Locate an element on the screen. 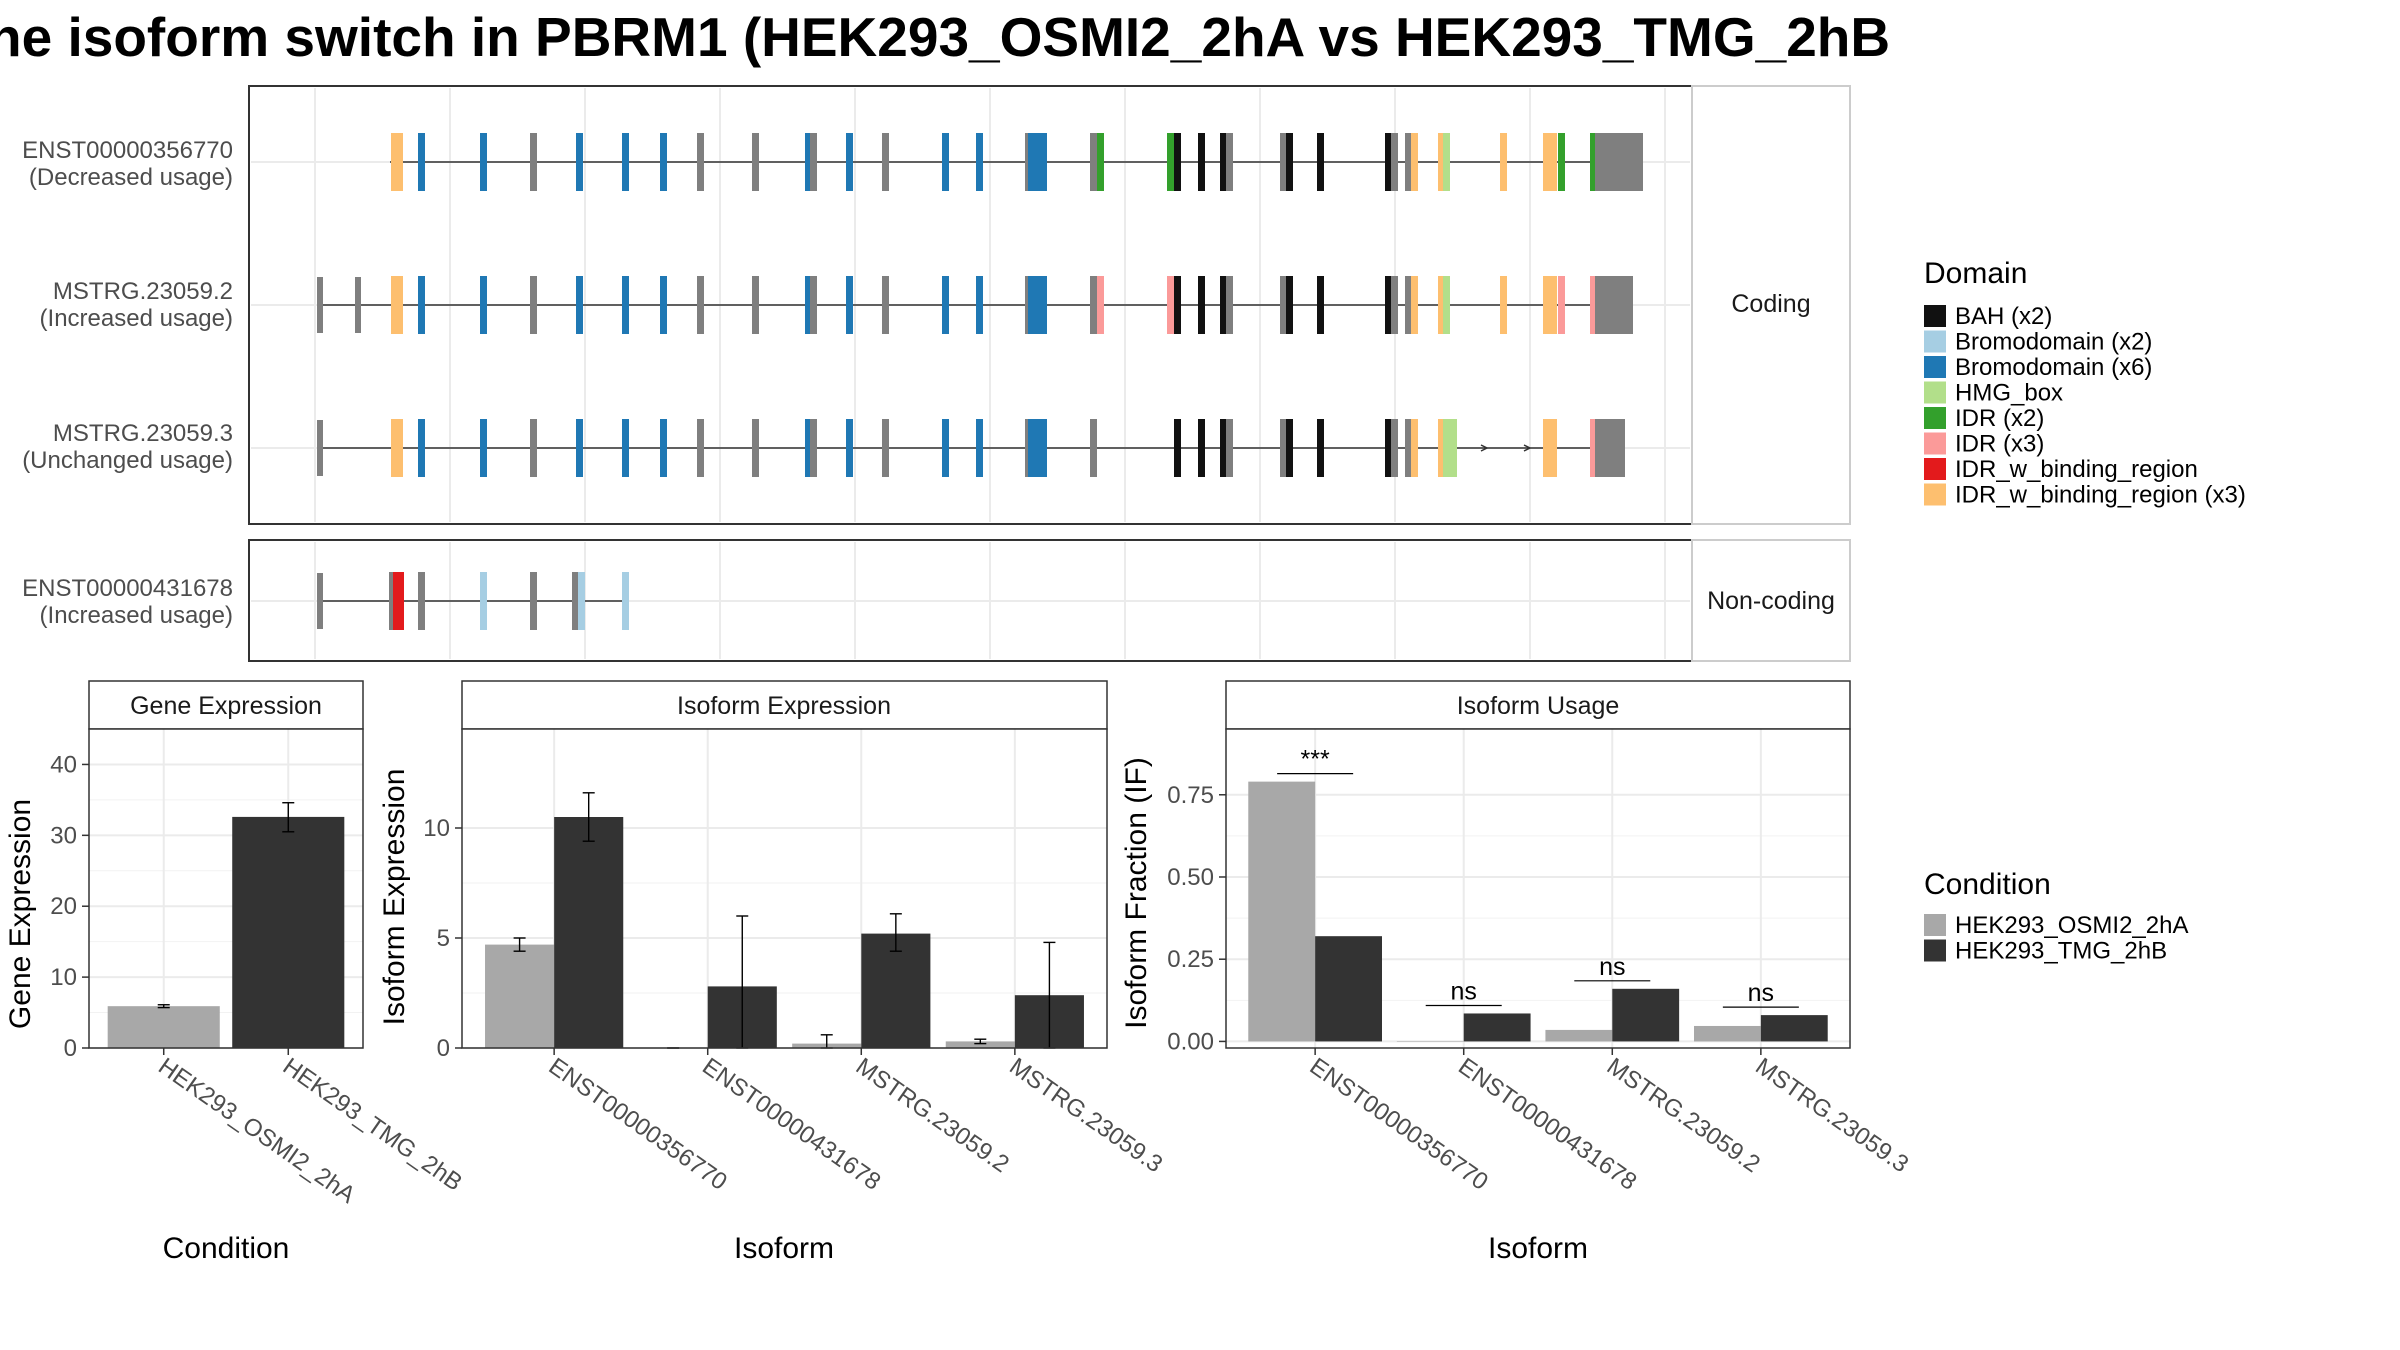 This screenshot has height=1350, width=2400. x-tick-label: MSTRG.23059.2 is located at coordinates (932, 1115).